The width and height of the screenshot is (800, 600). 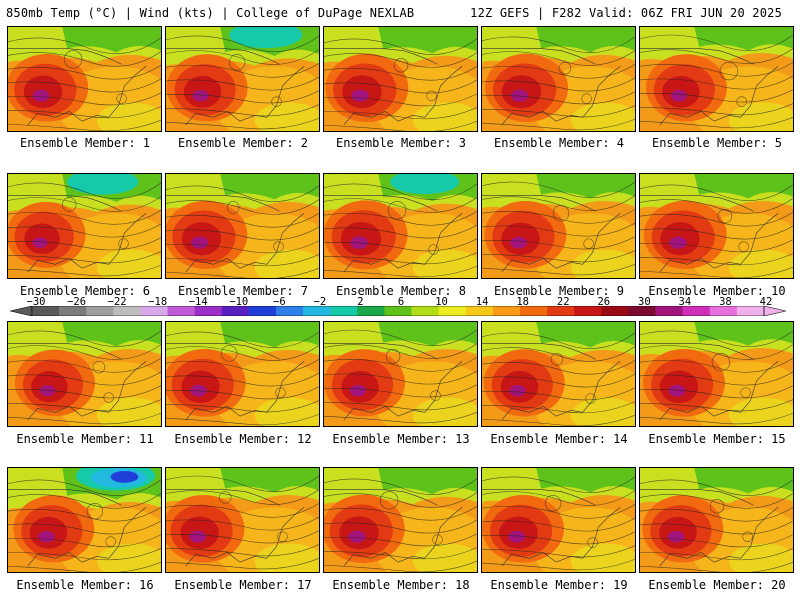 I want to click on ensemble-member-label: Ensemble Member: 6, so click(x=85, y=291).